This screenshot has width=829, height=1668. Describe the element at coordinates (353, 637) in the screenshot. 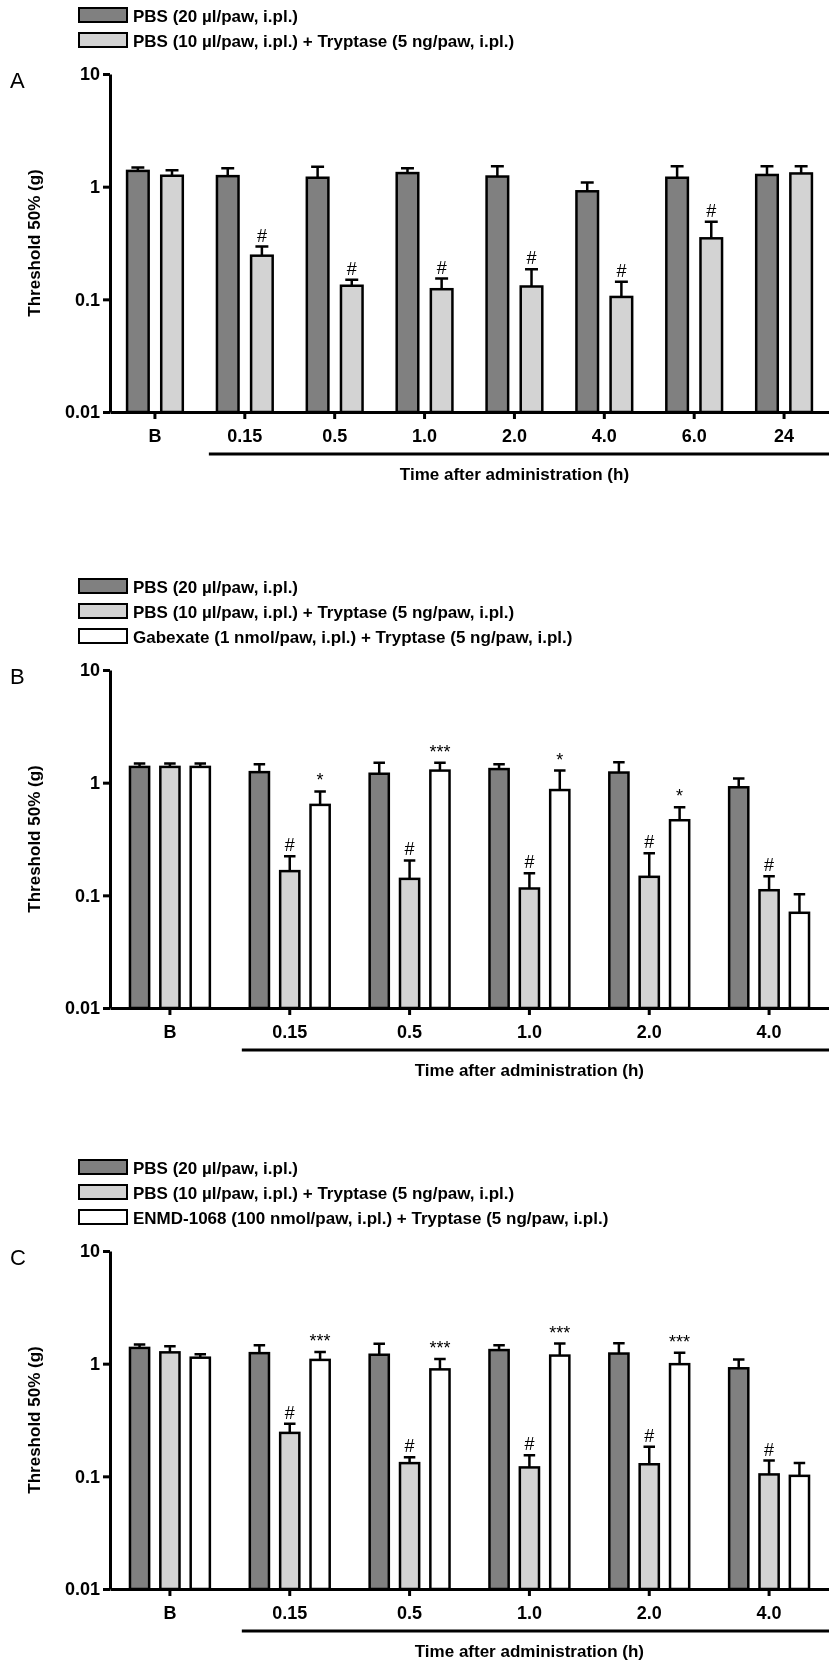

I see `legend-label: Gabexate (1 nmol/paw, i.pl.) + Tryptase (5 ng/paw, i.pl.)` at that location.